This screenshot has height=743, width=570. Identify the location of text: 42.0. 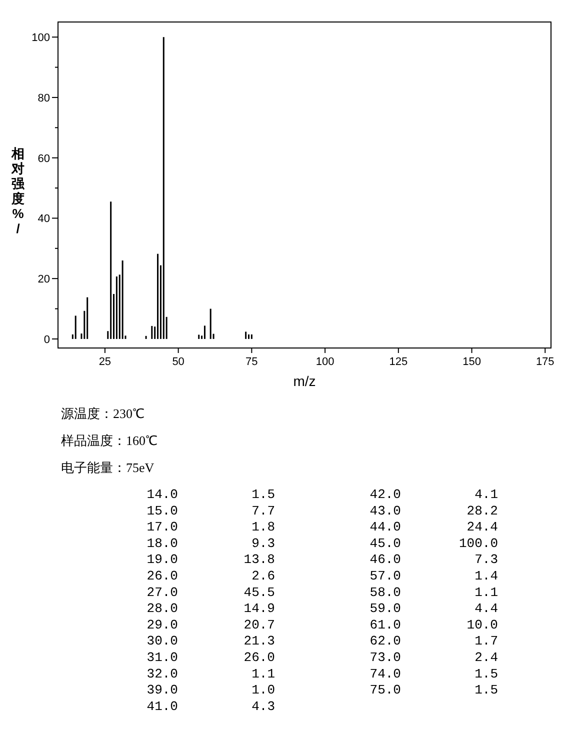
(385, 494).